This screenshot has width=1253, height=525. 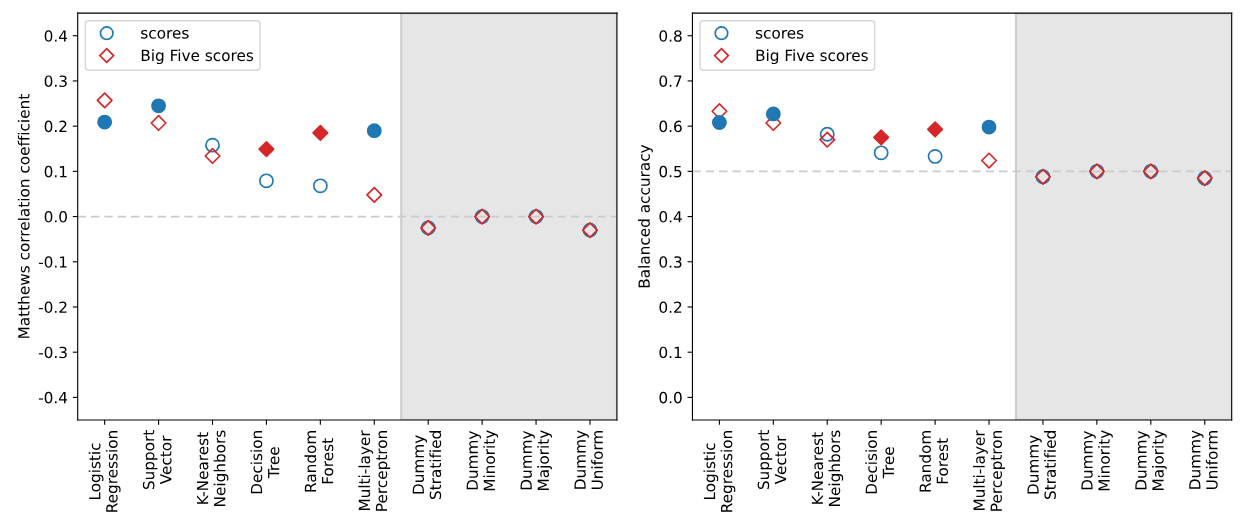 What do you see at coordinates (52, 262) in the screenshot?
I see `y-tick-label: -0.1` at bounding box center [52, 262].